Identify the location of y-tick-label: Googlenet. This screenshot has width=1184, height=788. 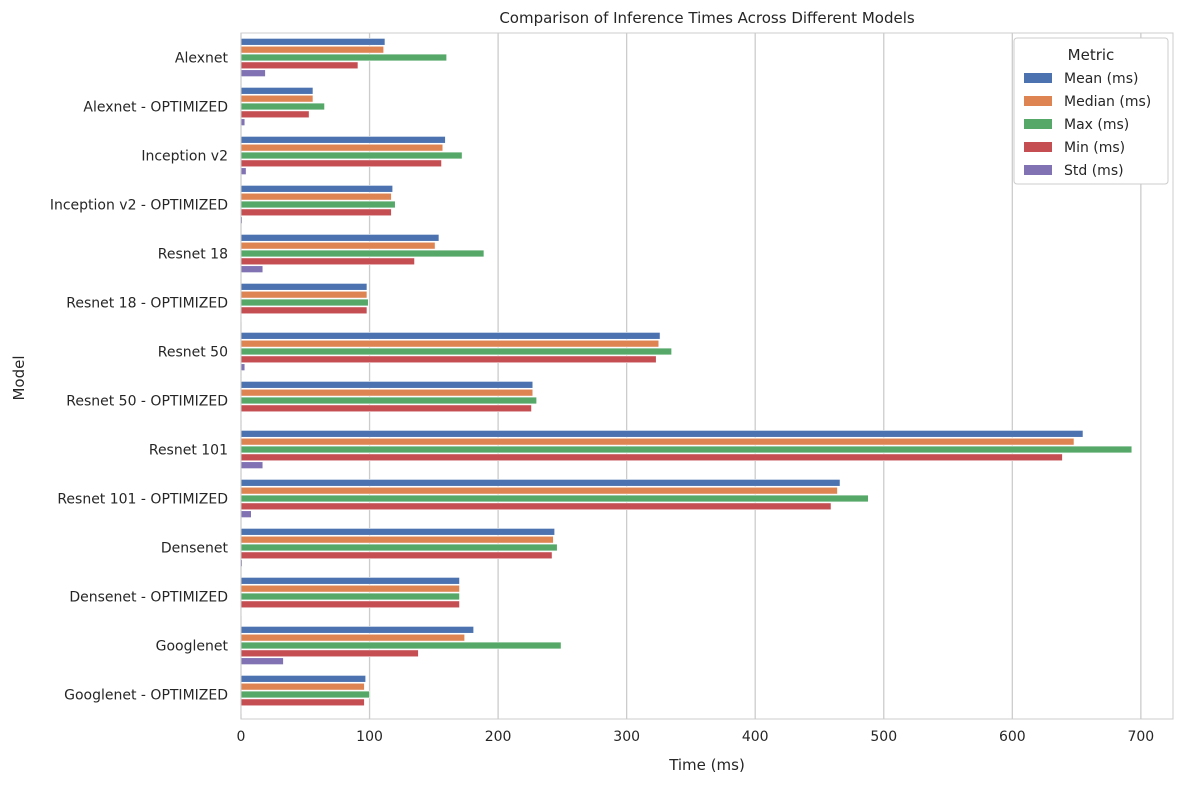
(192, 647).